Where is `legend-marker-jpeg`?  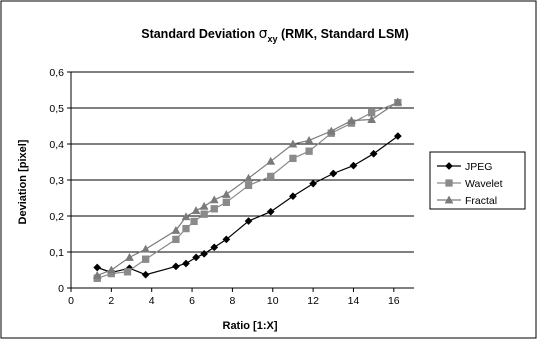
legend-marker-jpeg is located at coordinates (449, 166).